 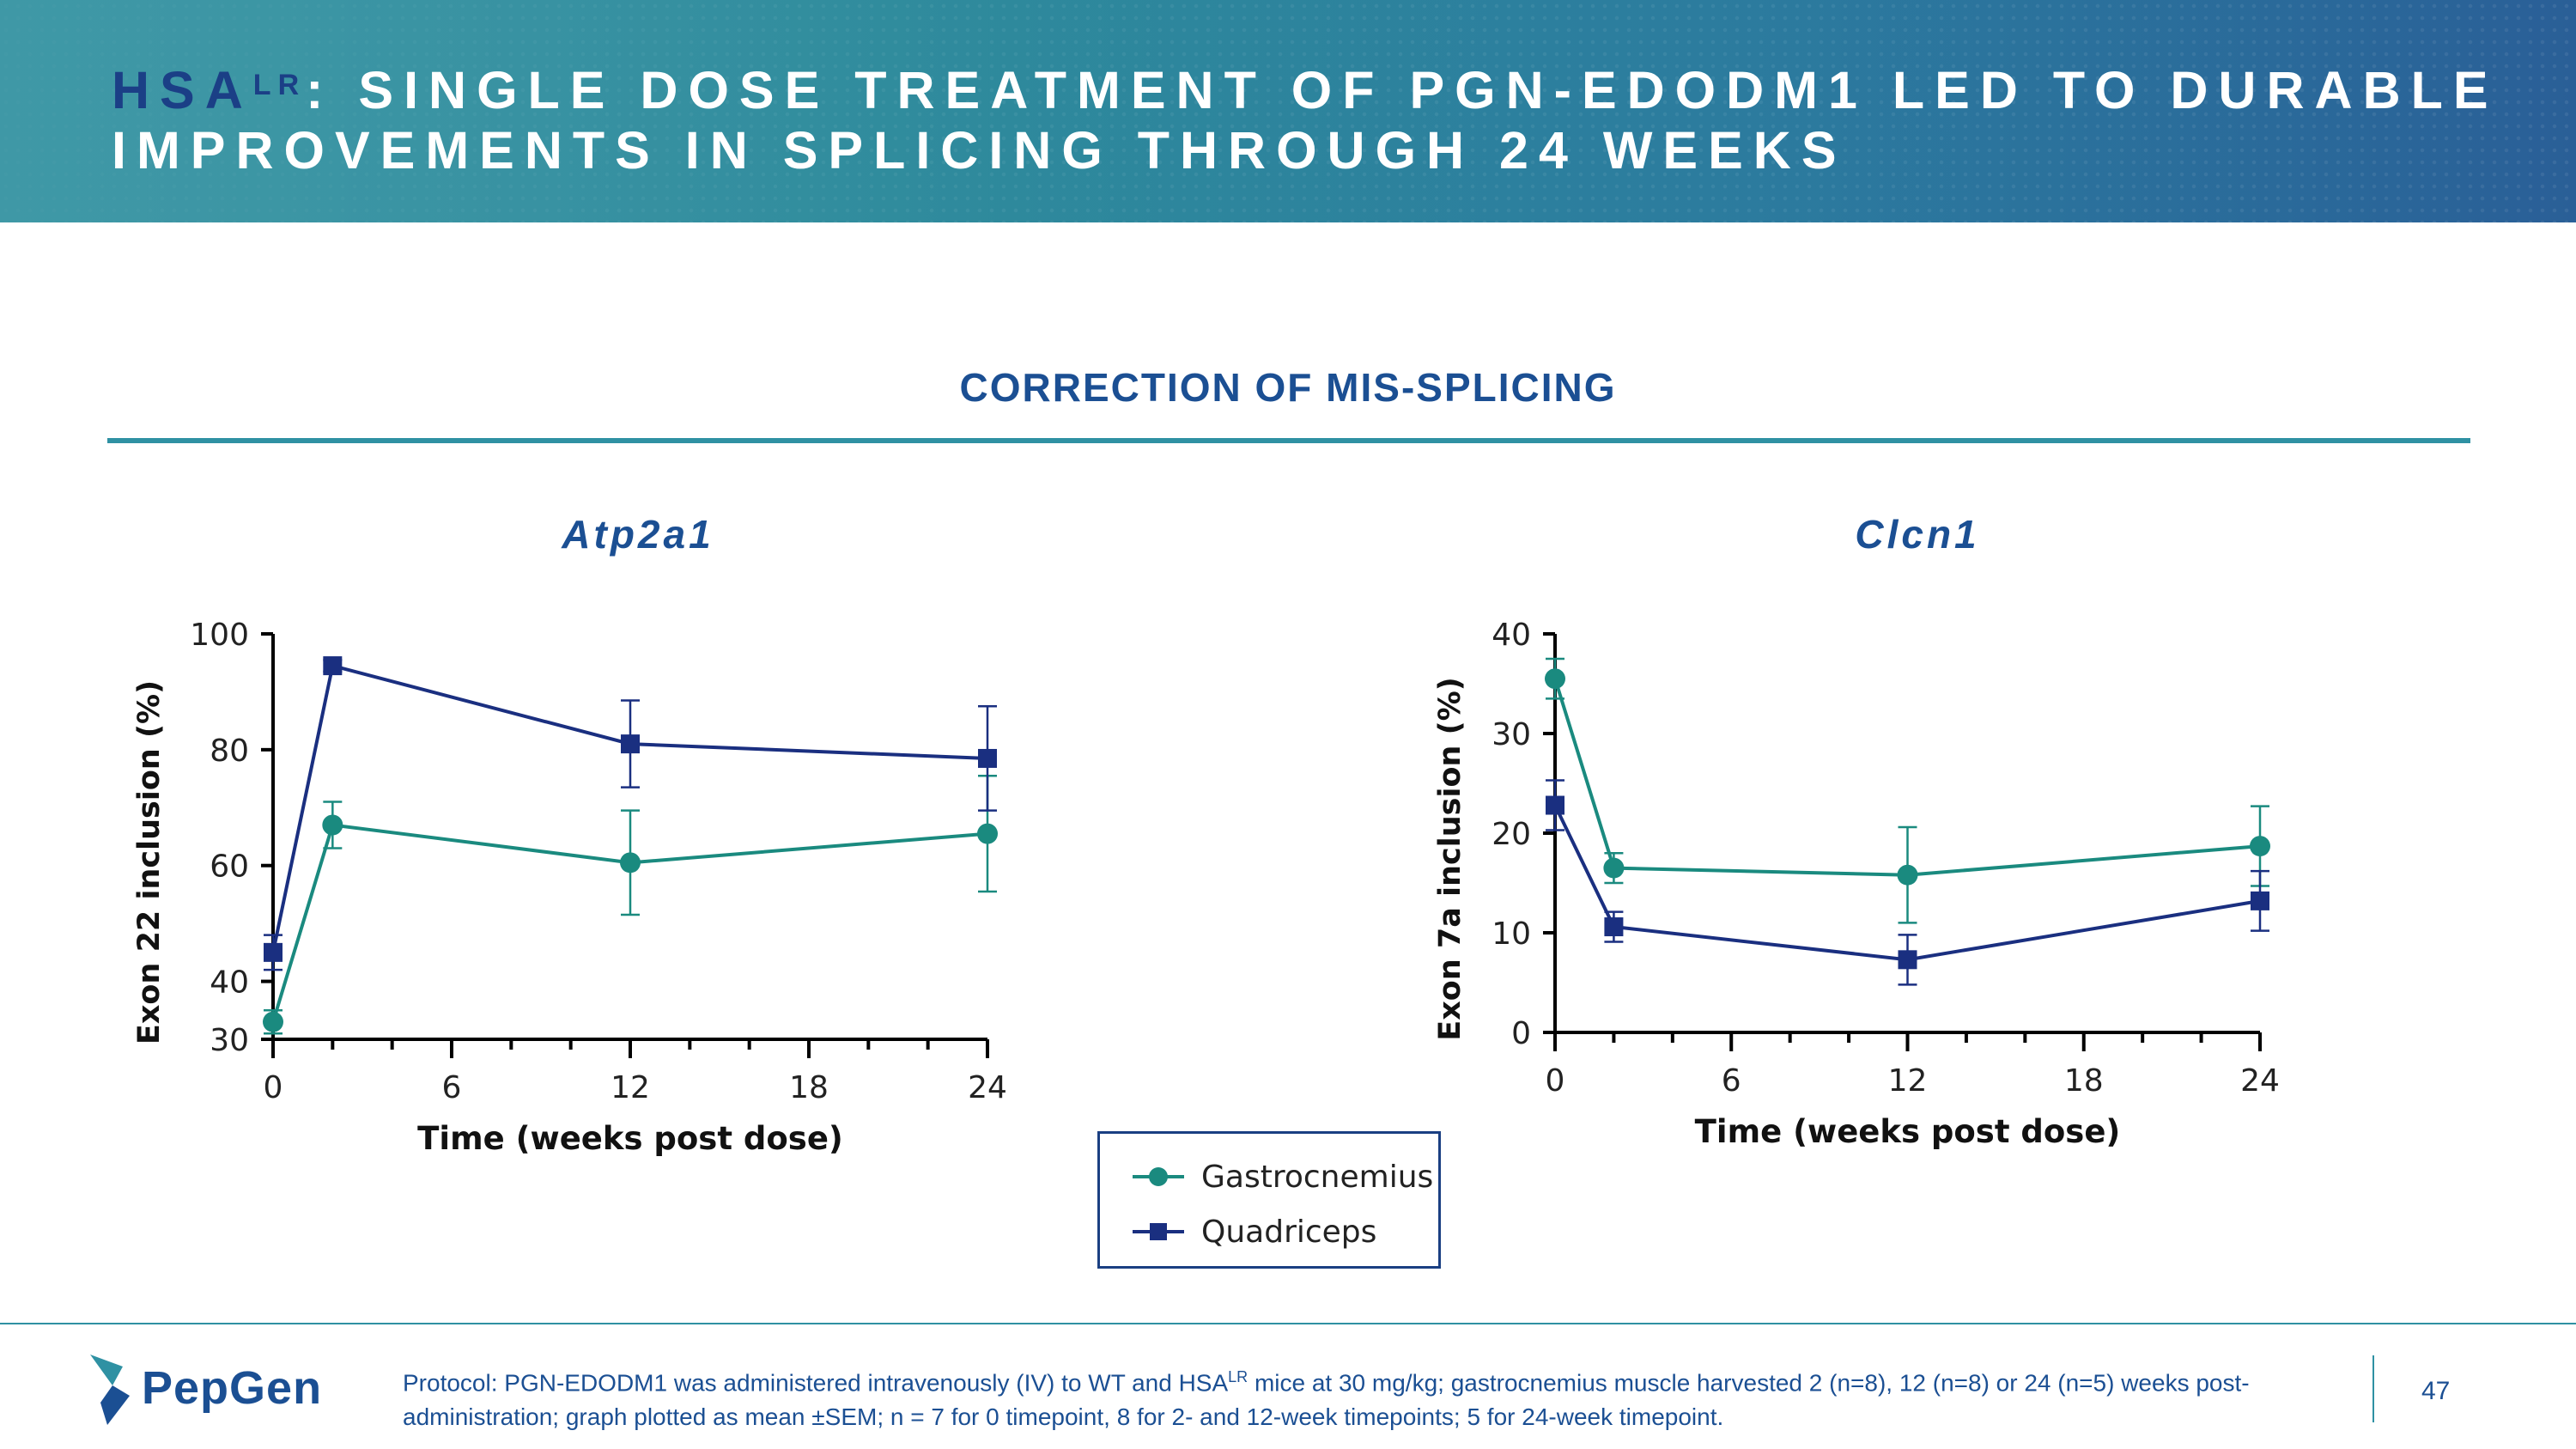 I want to click on page-number: 47, so click(x=2436, y=1391).